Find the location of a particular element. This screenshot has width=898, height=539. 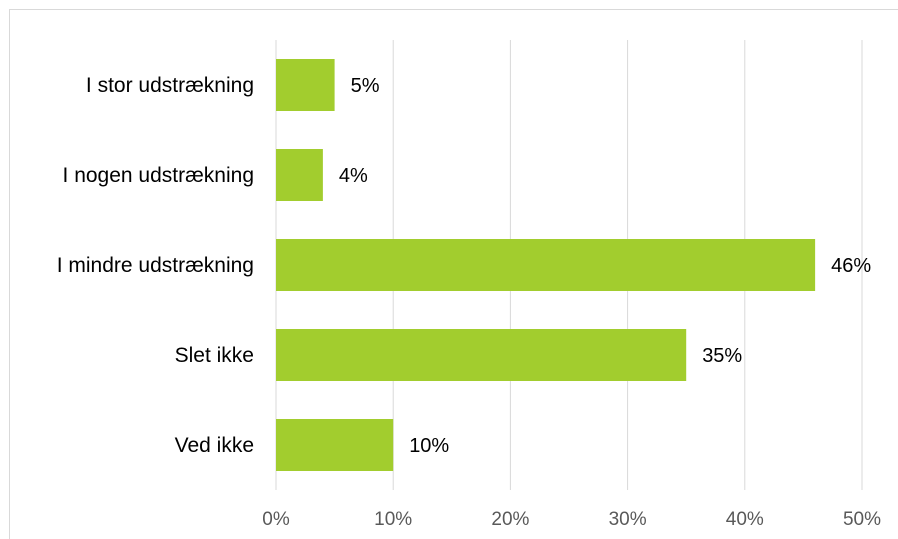

x-tick-label: 30% is located at coordinates (628, 519).